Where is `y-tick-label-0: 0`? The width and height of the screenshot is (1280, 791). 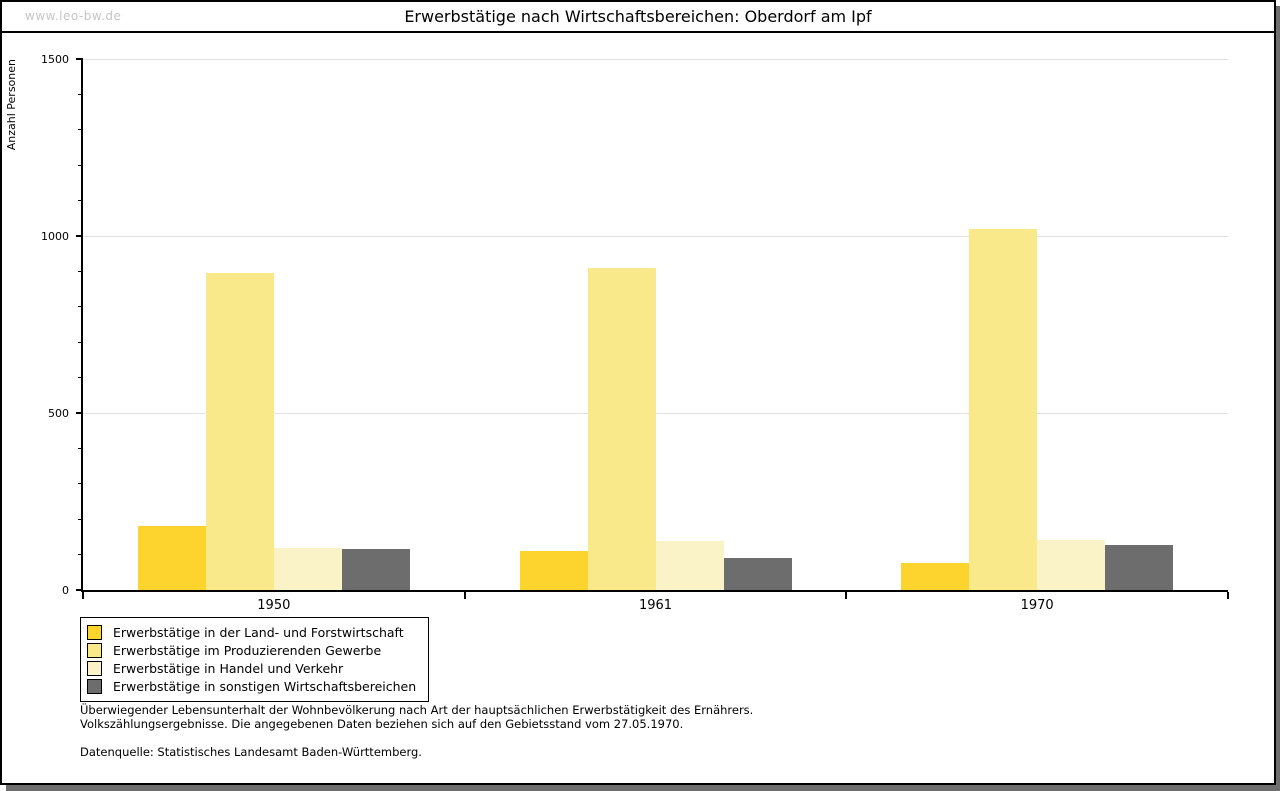 y-tick-label-0: 0 is located at coordinates (65, 590).